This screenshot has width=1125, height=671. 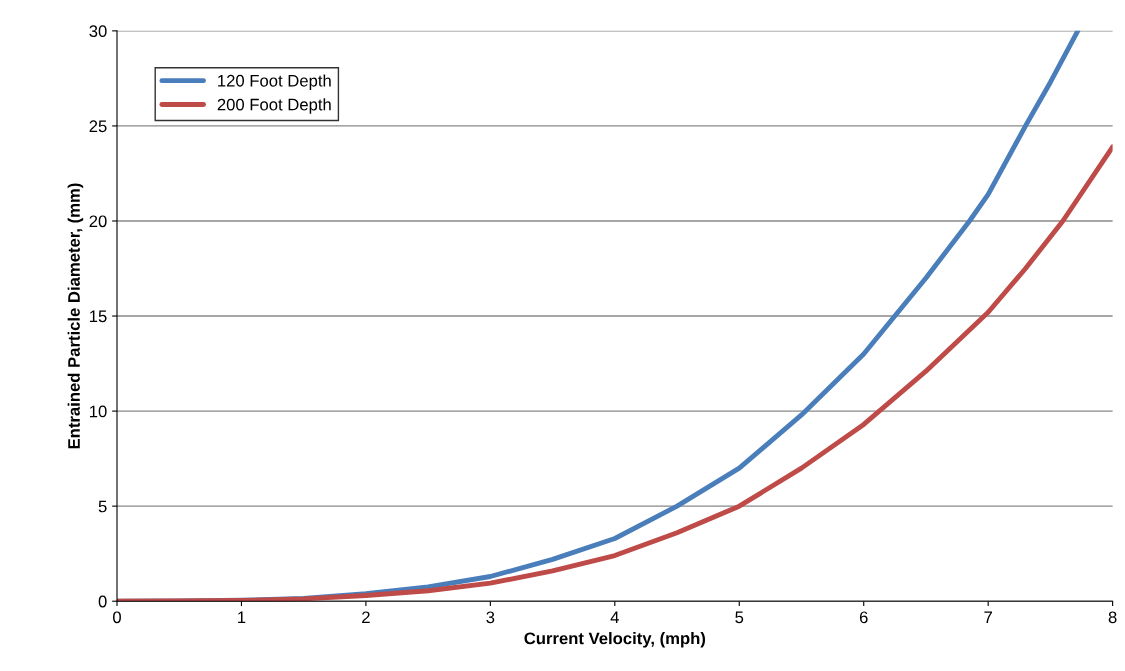 What do you see at coordinates (366, 617) in the screenshot?
I see `x-tick-label: 2` at bounding box center [366, 617].